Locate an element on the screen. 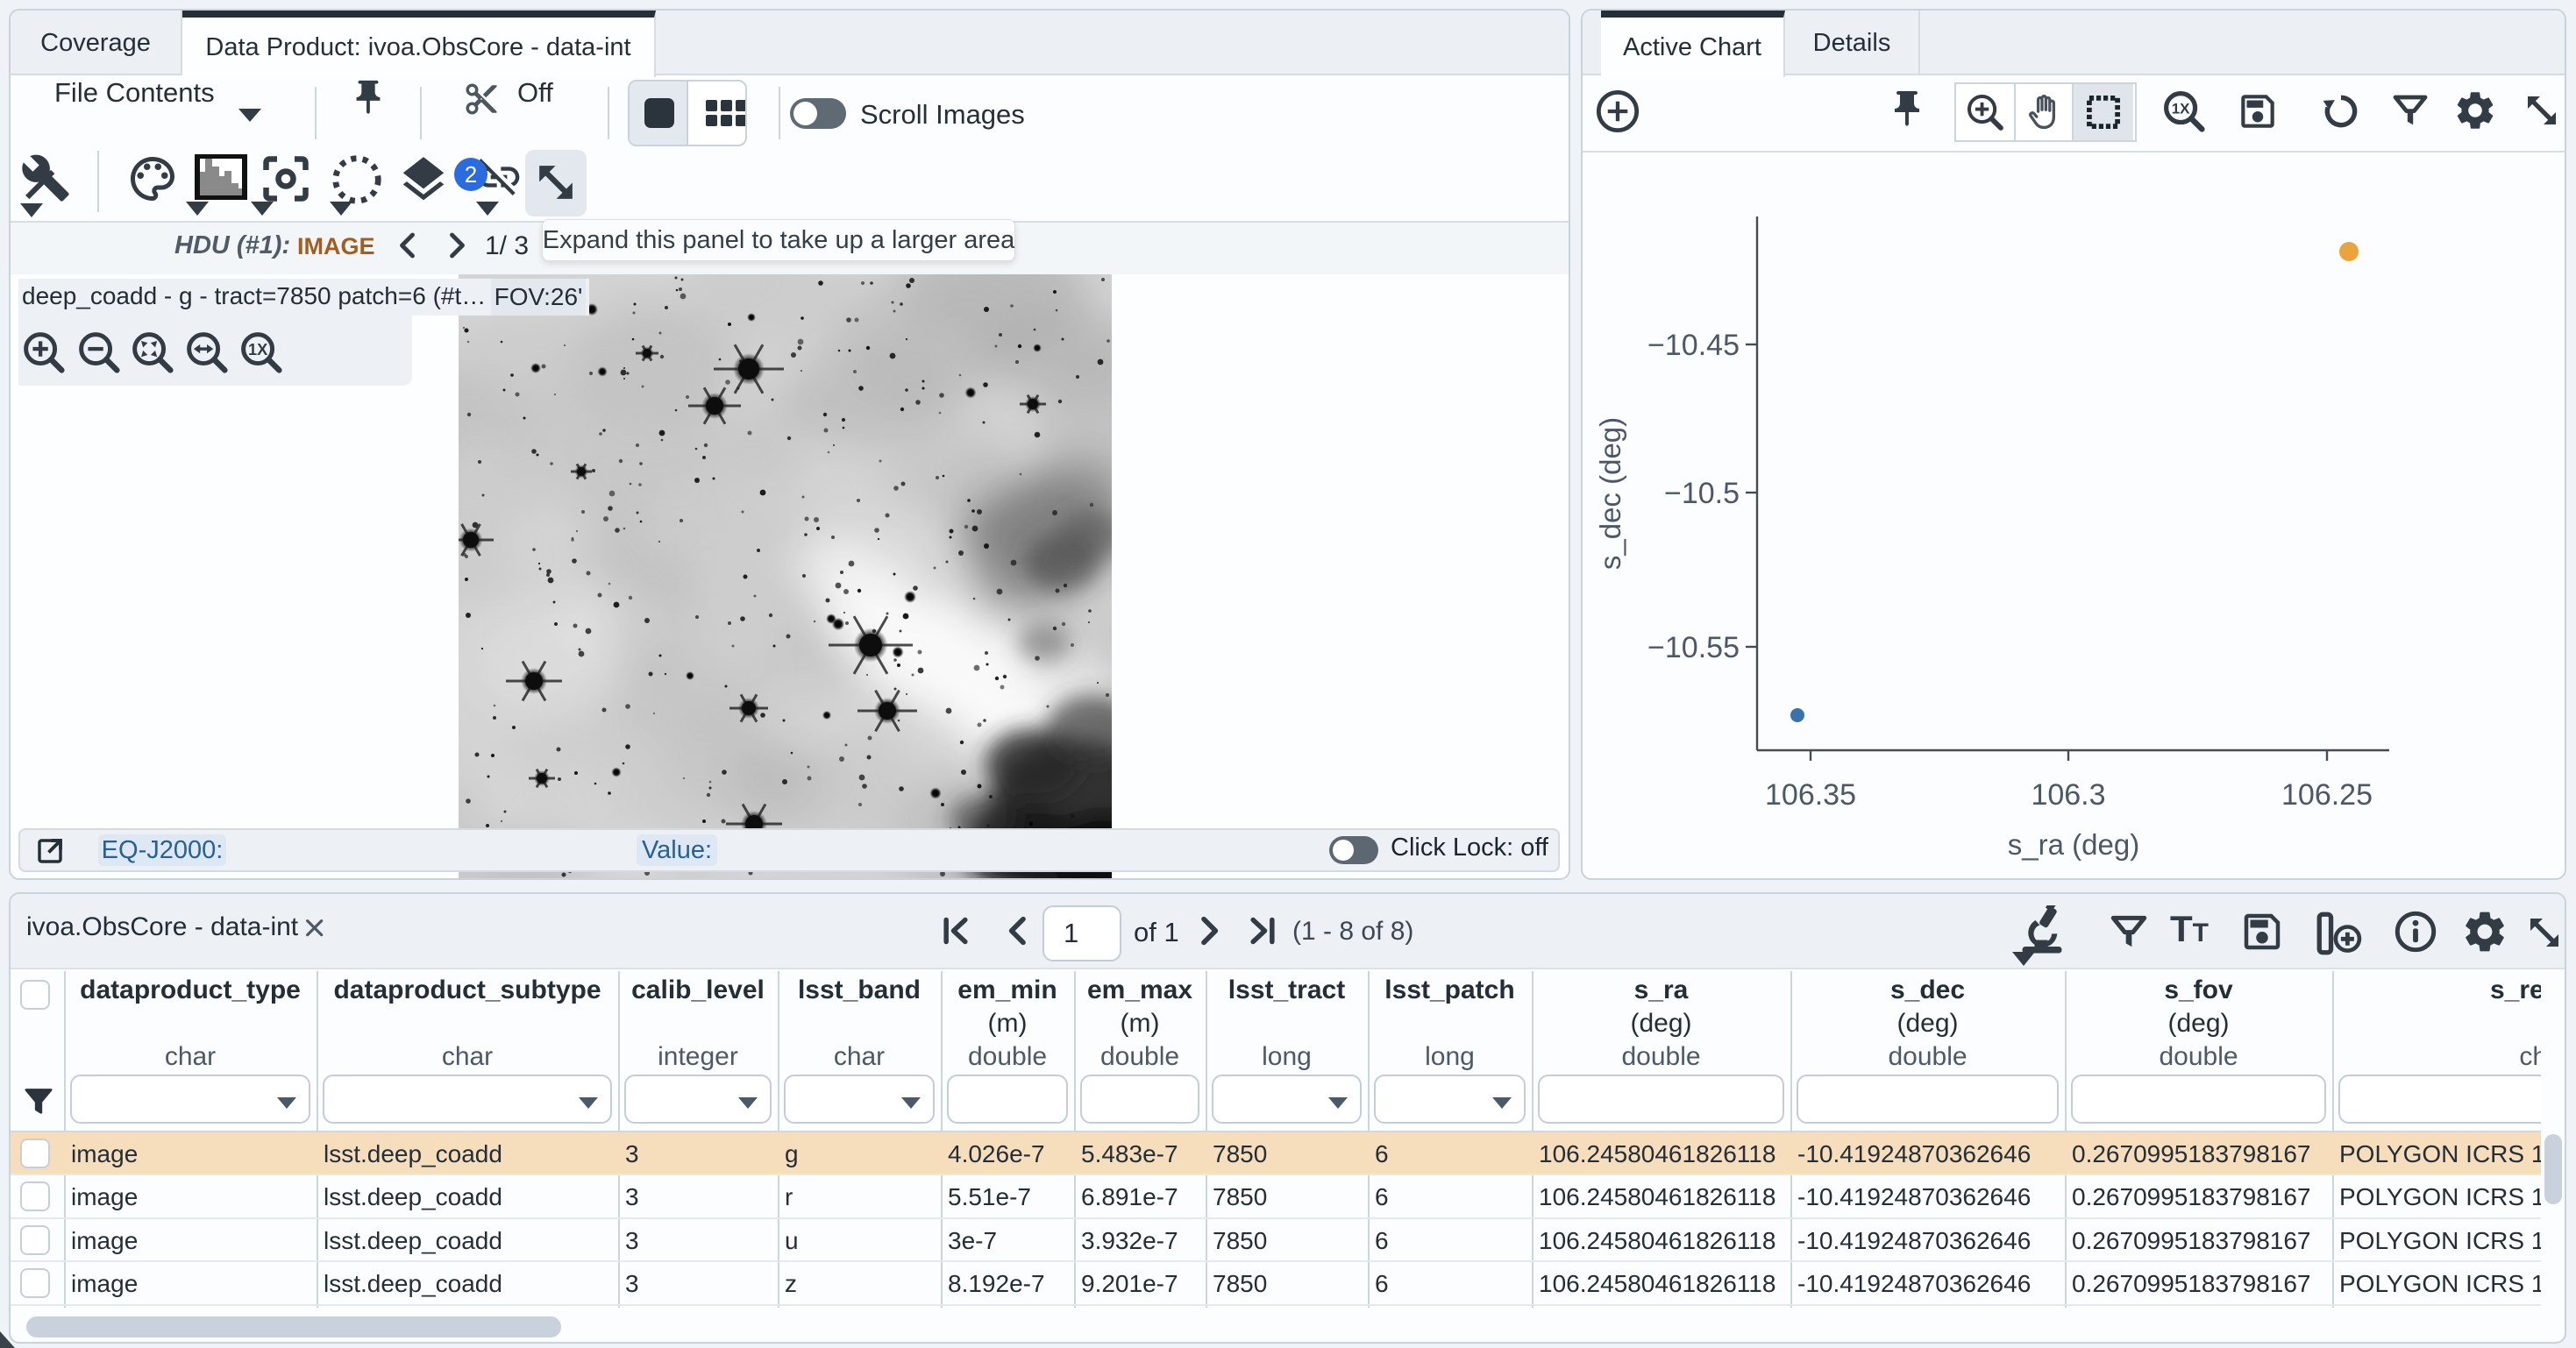  svg-text: 106.25 is located at coordinates (2327, 795).